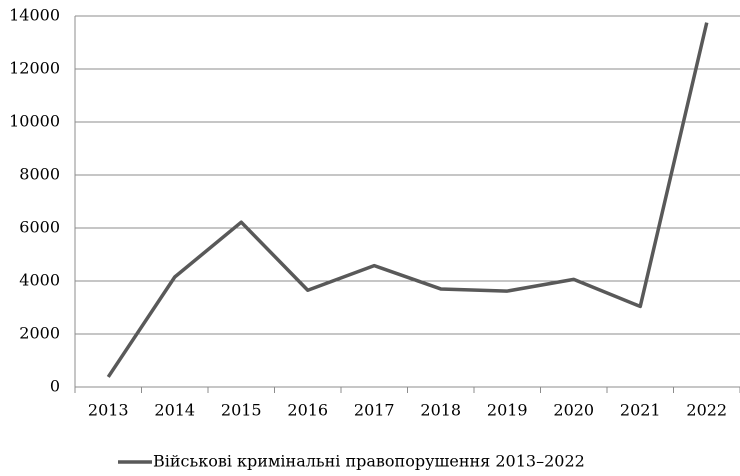 Image resolution: width=740 pixels, height=476 pixels. Describe the element at coordinates (174, 410) in the screenshot. I see `x-tick-label: 2014` at that location.